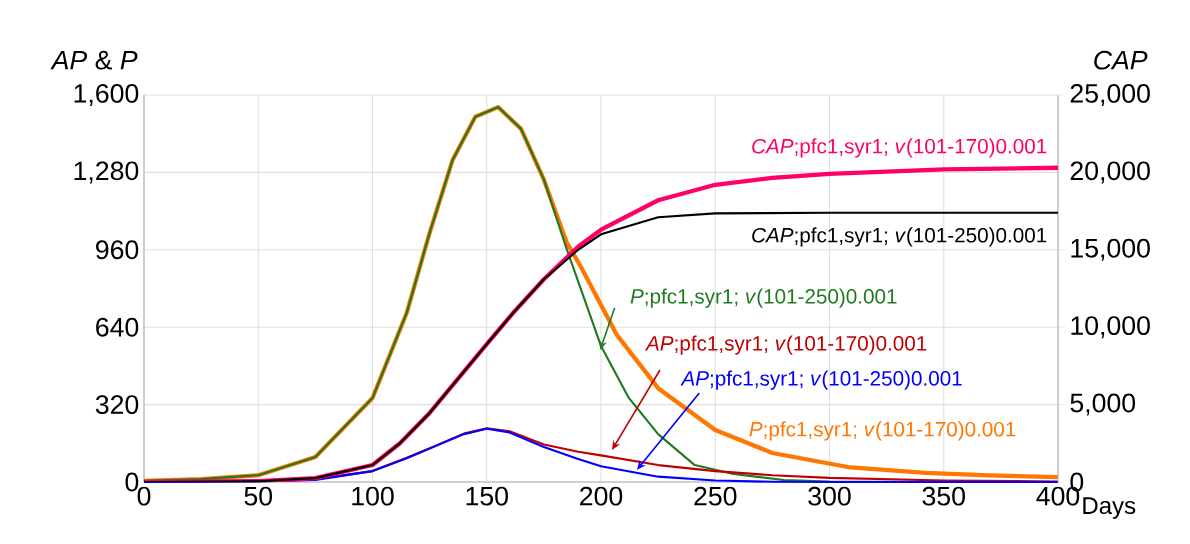 The image size is (1190, 544). Describe the element at coordinates (94, 60) in the screenshot. I see `y-axis-title: AP & P` at that location.